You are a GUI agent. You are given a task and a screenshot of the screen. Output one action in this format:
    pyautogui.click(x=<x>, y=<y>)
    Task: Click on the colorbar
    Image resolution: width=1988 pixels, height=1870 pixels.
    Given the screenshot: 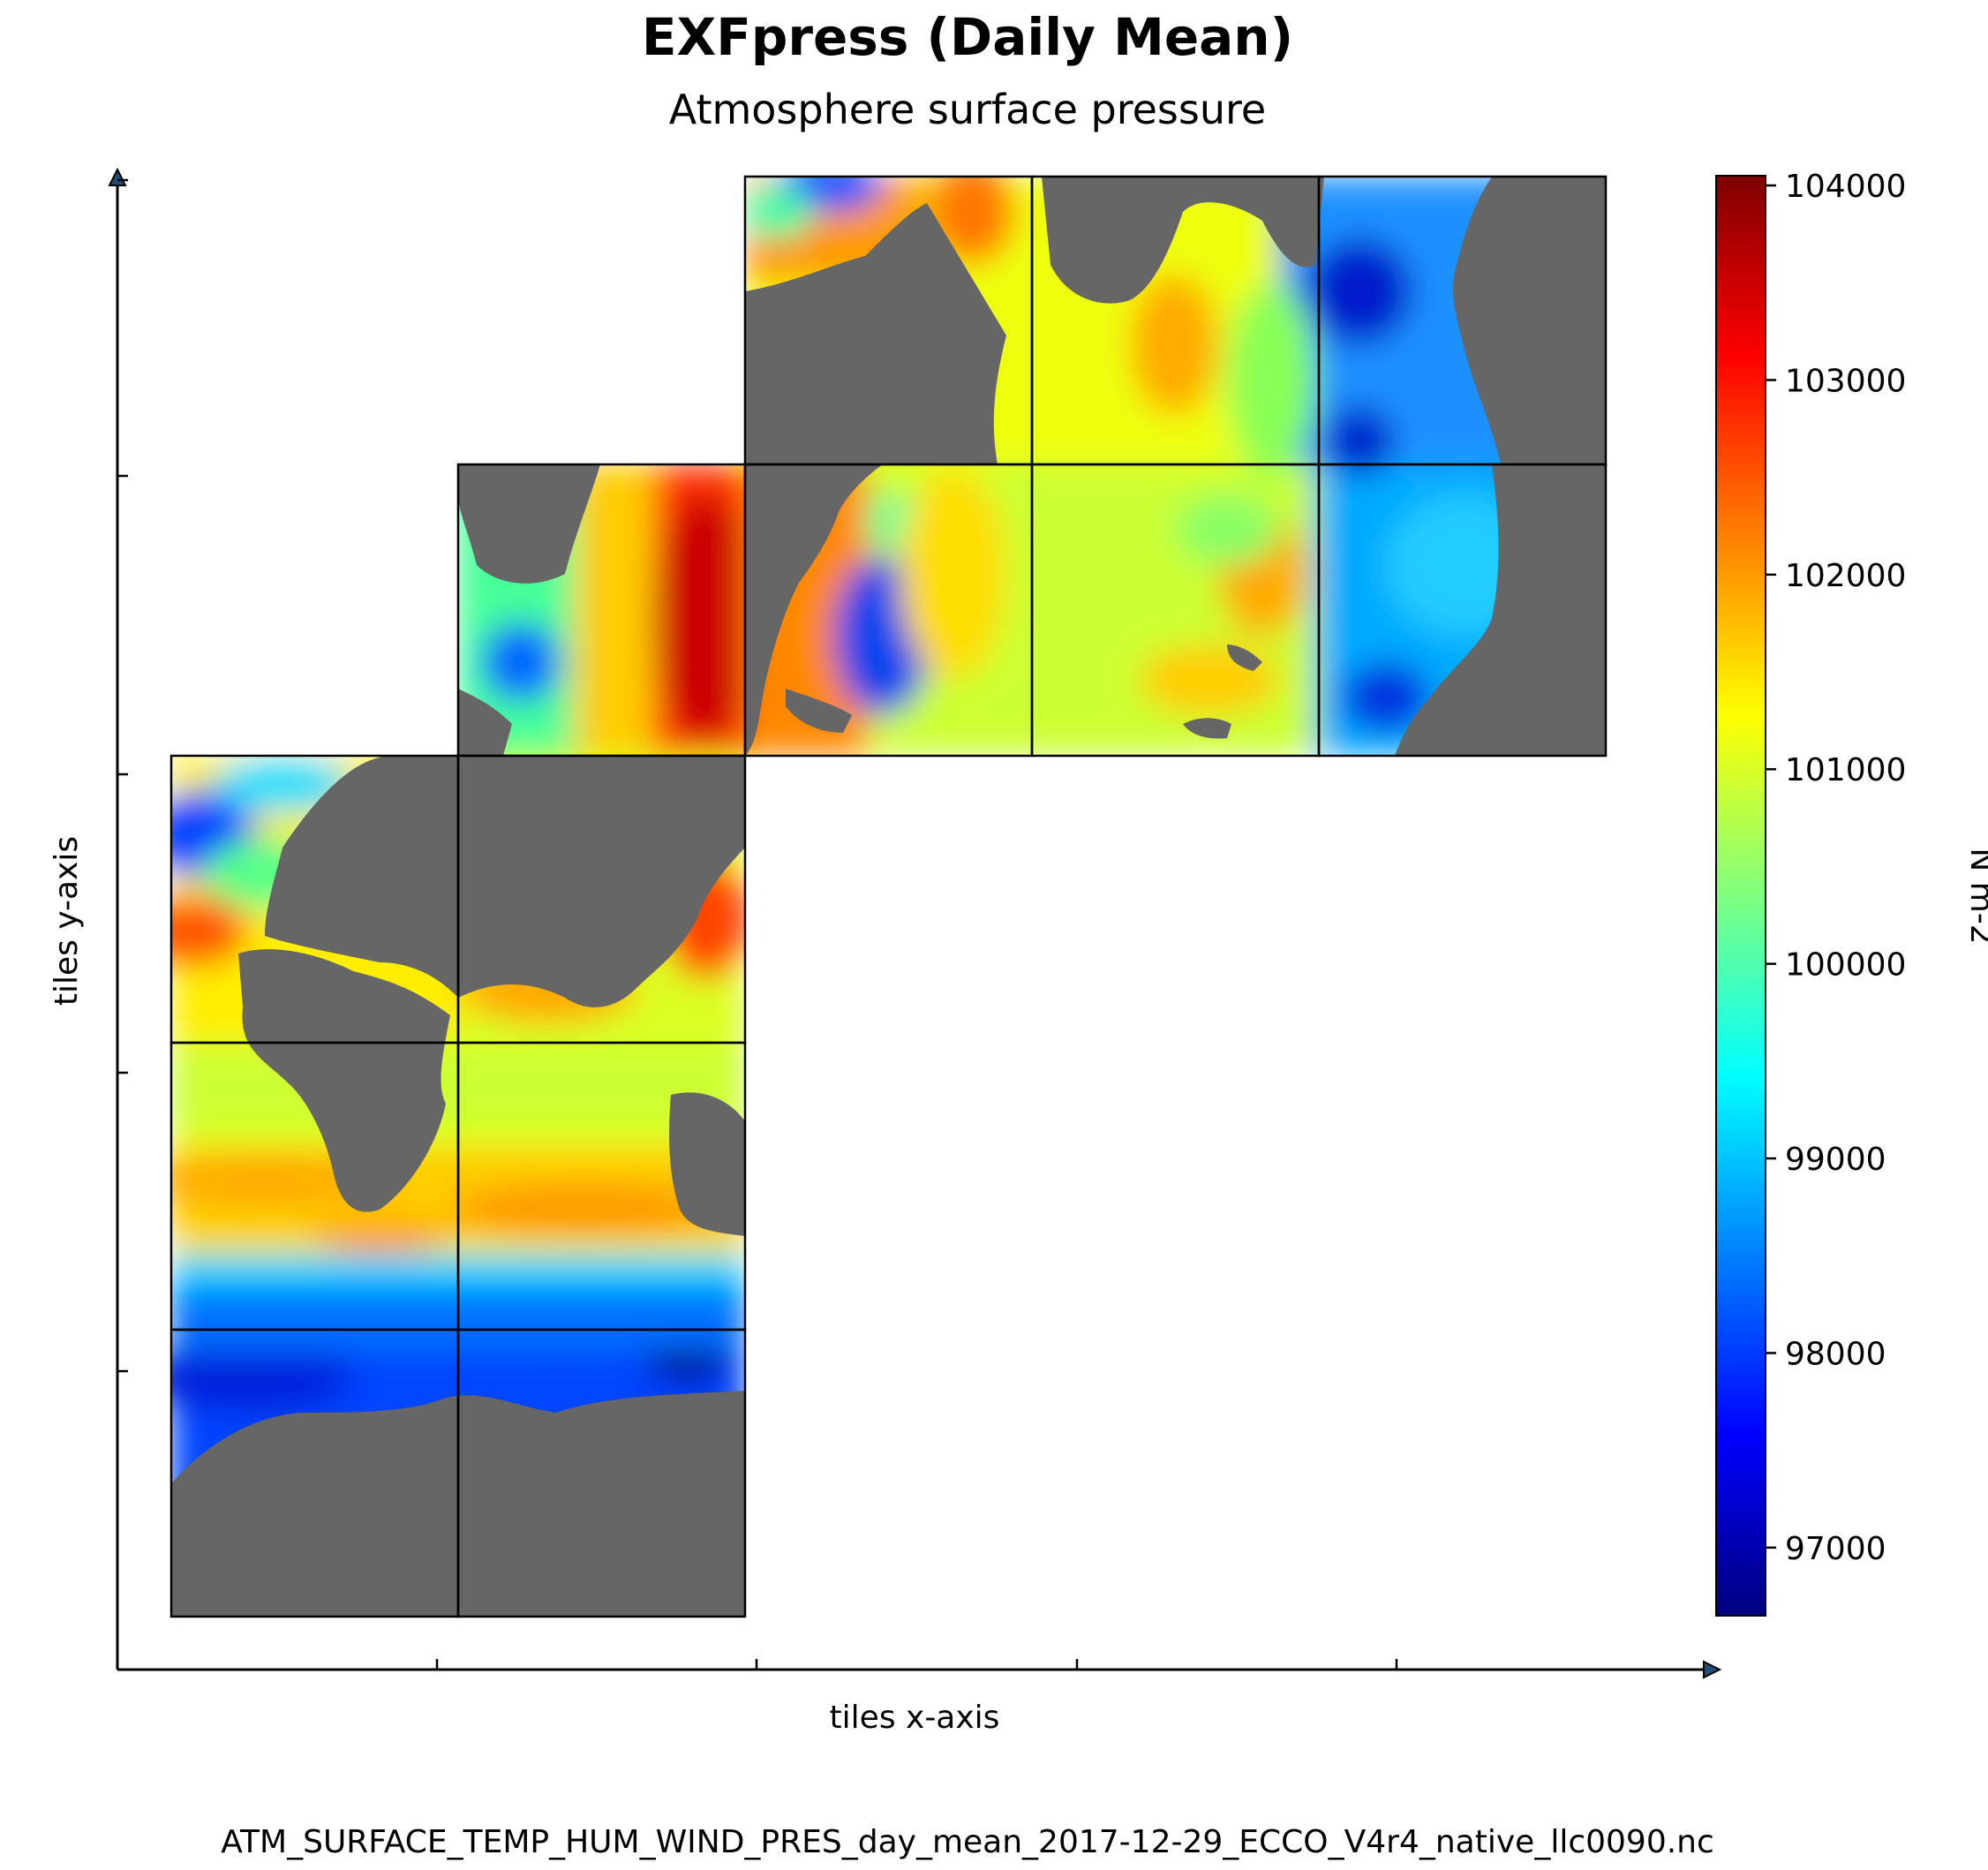 What is the action you would take?
    pyautogui.click(x=1740, y=896)
    